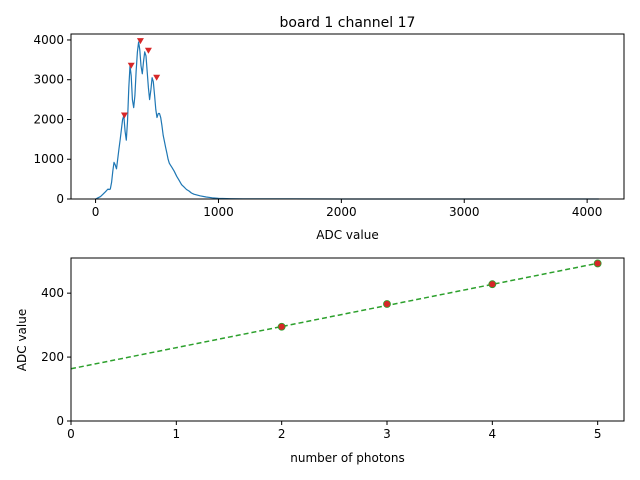 This screenshot has width=640, height=480. What do you see at coordinates (96, 212) in the screenshot?
I see `histogram-x-tick-label: 0` at bounding box center [96, 212].